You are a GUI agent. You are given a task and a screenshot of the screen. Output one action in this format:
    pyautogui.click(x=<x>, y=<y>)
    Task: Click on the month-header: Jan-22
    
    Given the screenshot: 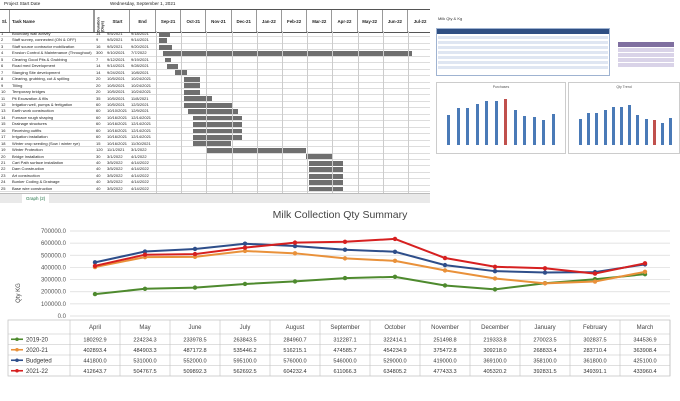 What is the action you would take?
    pyautogui.click(x=269, y=21)
    